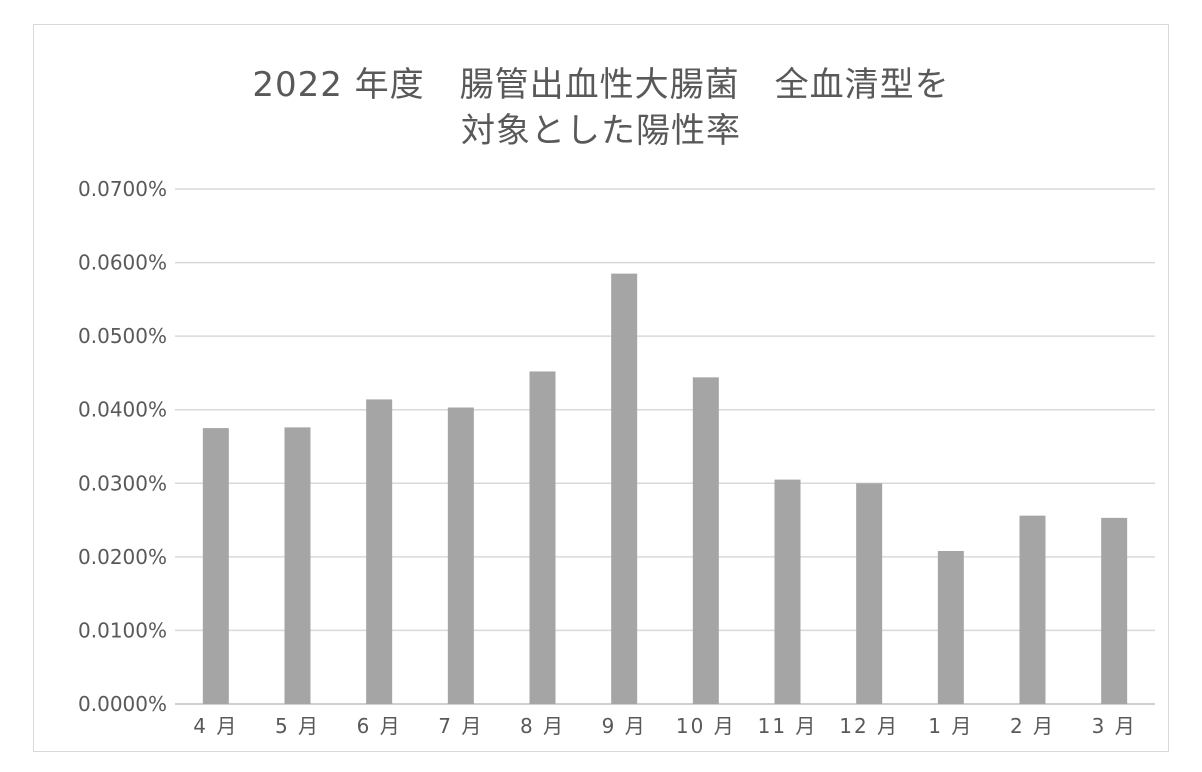 The image size is (1202, 772). What do you see at coordinates (379, 726) in the screenshot?
I see `x-tick-label: 6 月` at bounding box center [379, 726].